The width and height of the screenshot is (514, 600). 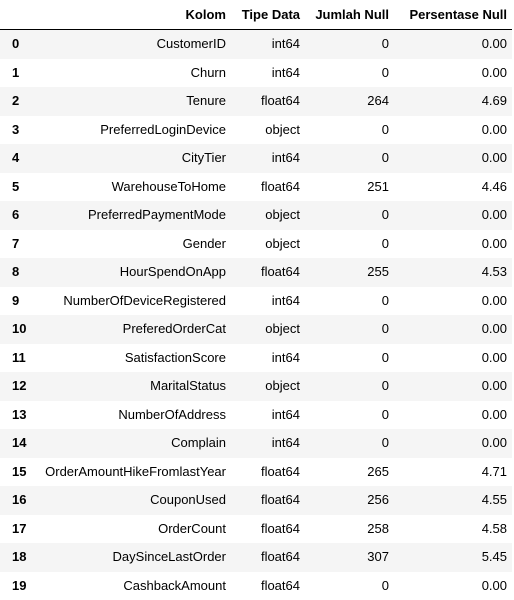 I want to click on header-persentase-null: Persentase Null, so click(x=453, y=15).